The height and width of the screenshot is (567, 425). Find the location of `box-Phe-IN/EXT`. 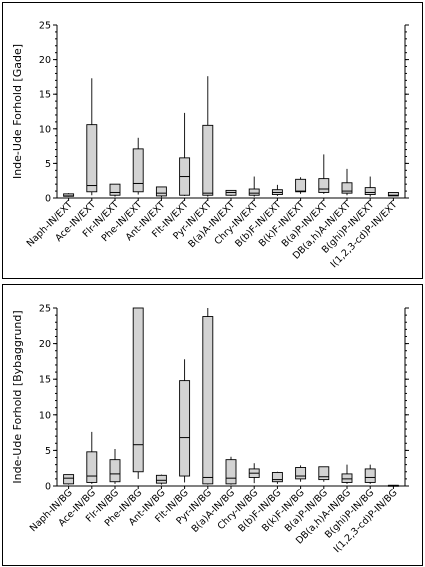

box-Phe-IN/EXT is located at coordinates (138, 166).